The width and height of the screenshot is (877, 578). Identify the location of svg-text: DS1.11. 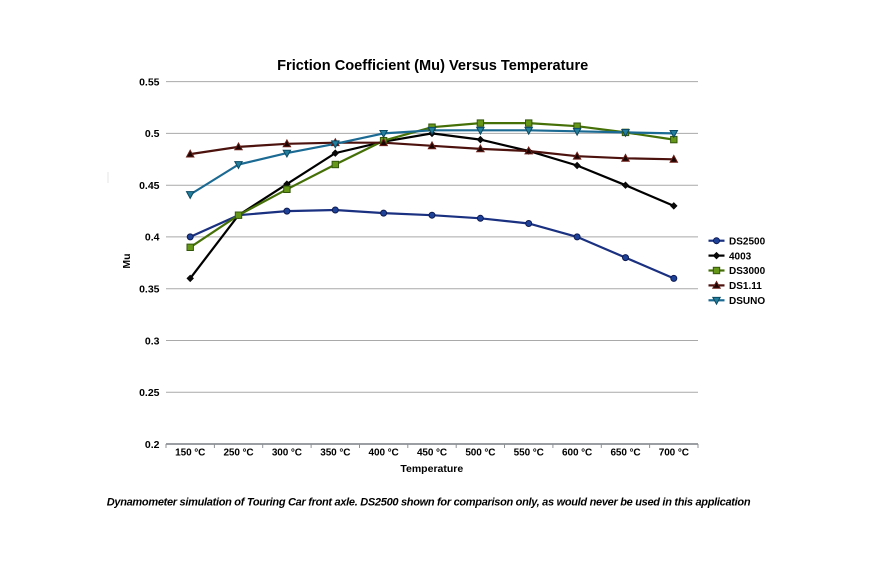
(745, 286).